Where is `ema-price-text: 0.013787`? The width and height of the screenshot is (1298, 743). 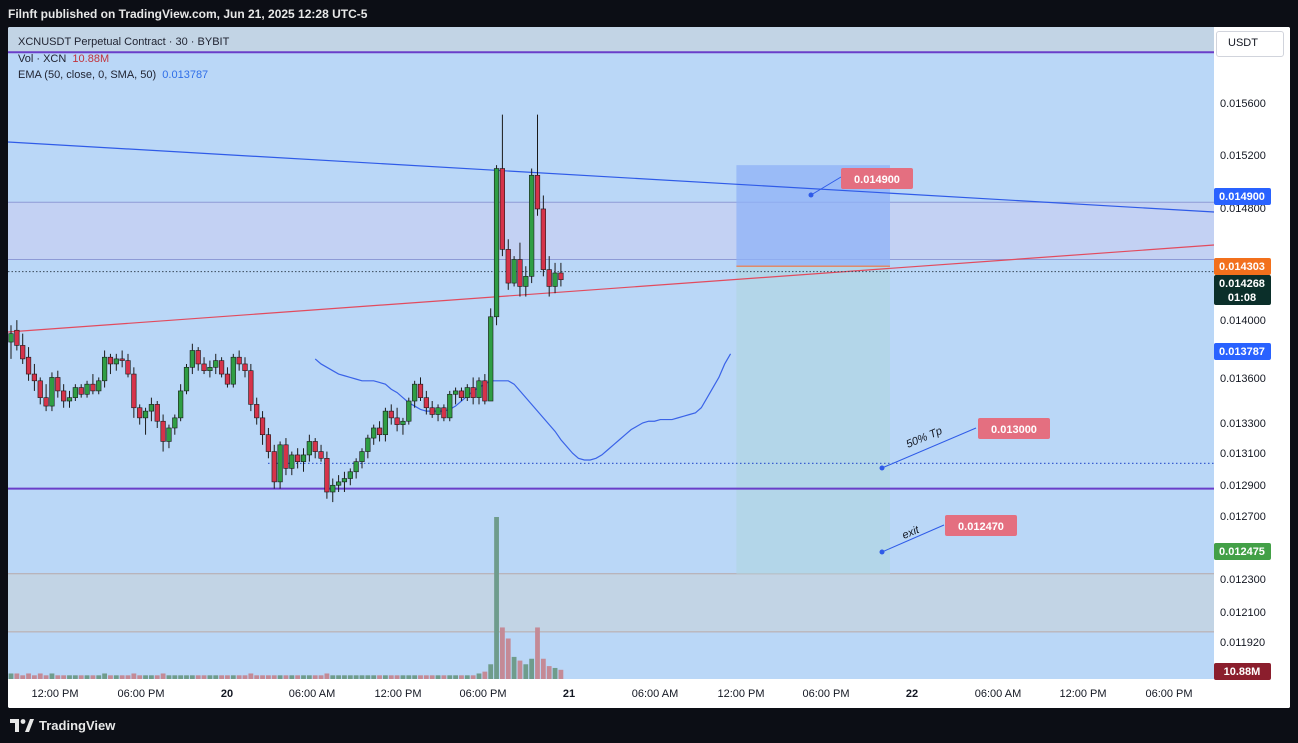 ema-price-text: 0.013787 is located at coordinates (1242, 352).